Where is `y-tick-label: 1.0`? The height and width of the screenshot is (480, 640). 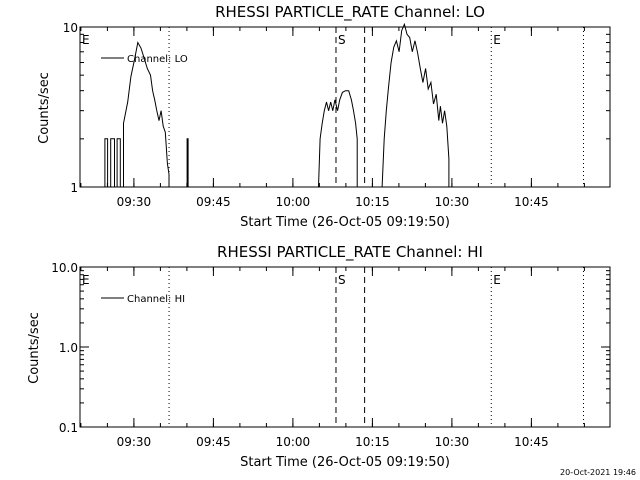 y-tick-label: 1.0 is located at coordinates (68, 348).